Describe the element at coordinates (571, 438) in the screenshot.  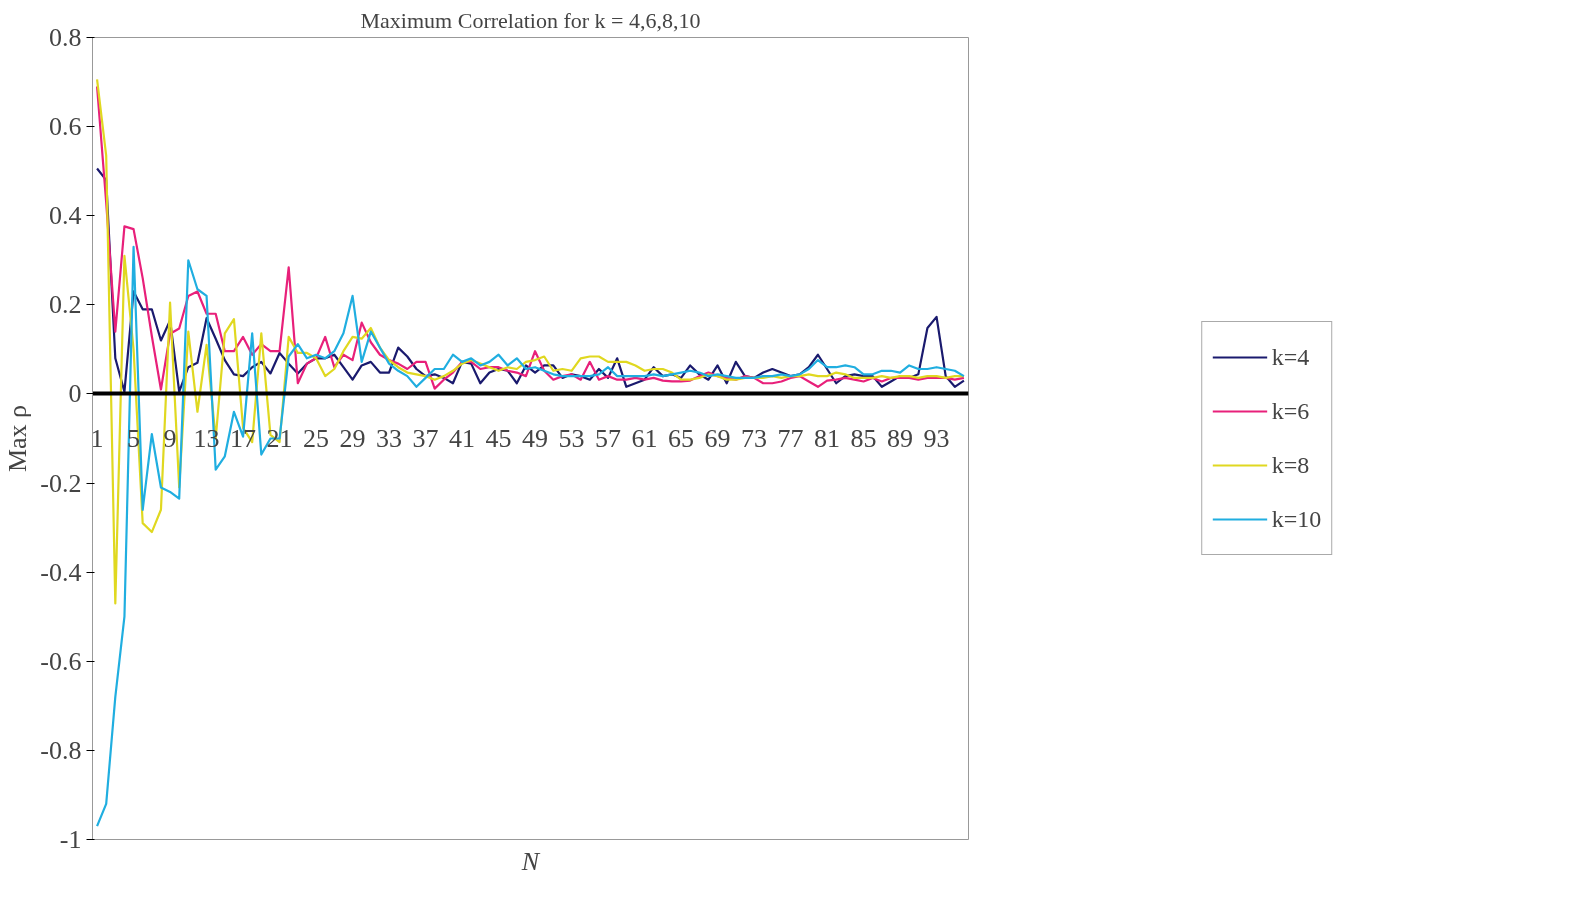
I see `x-tick-label: 53` at that location.